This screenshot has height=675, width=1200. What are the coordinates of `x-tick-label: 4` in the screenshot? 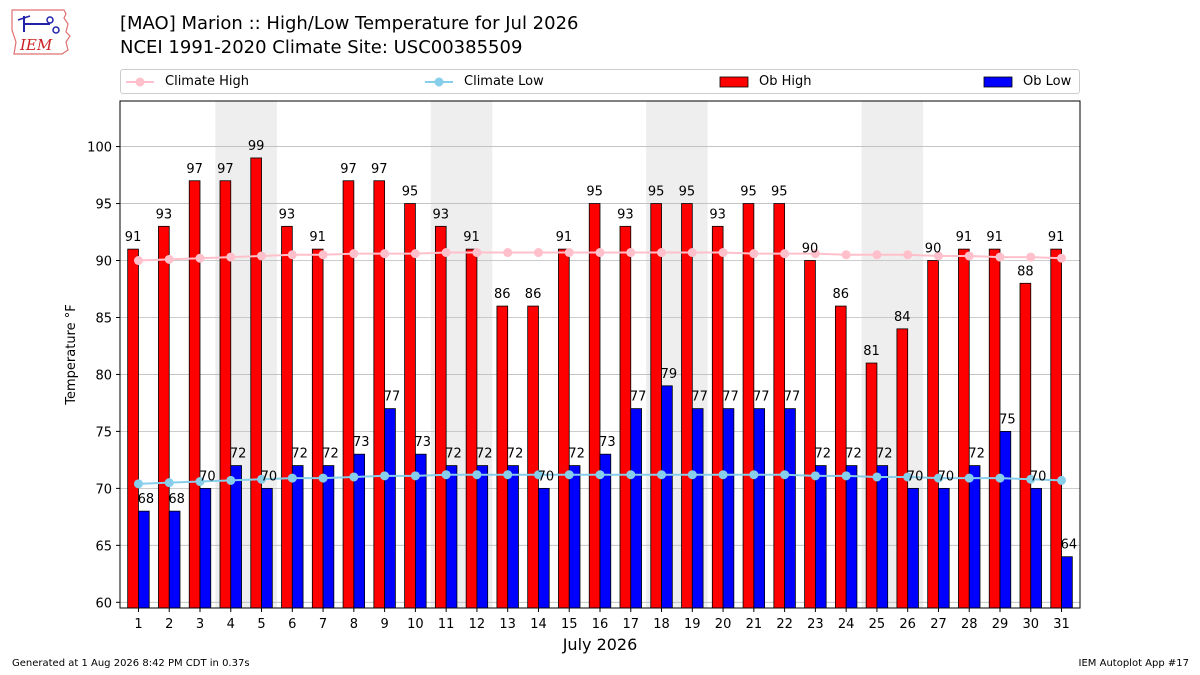 It's located at (231, 624).